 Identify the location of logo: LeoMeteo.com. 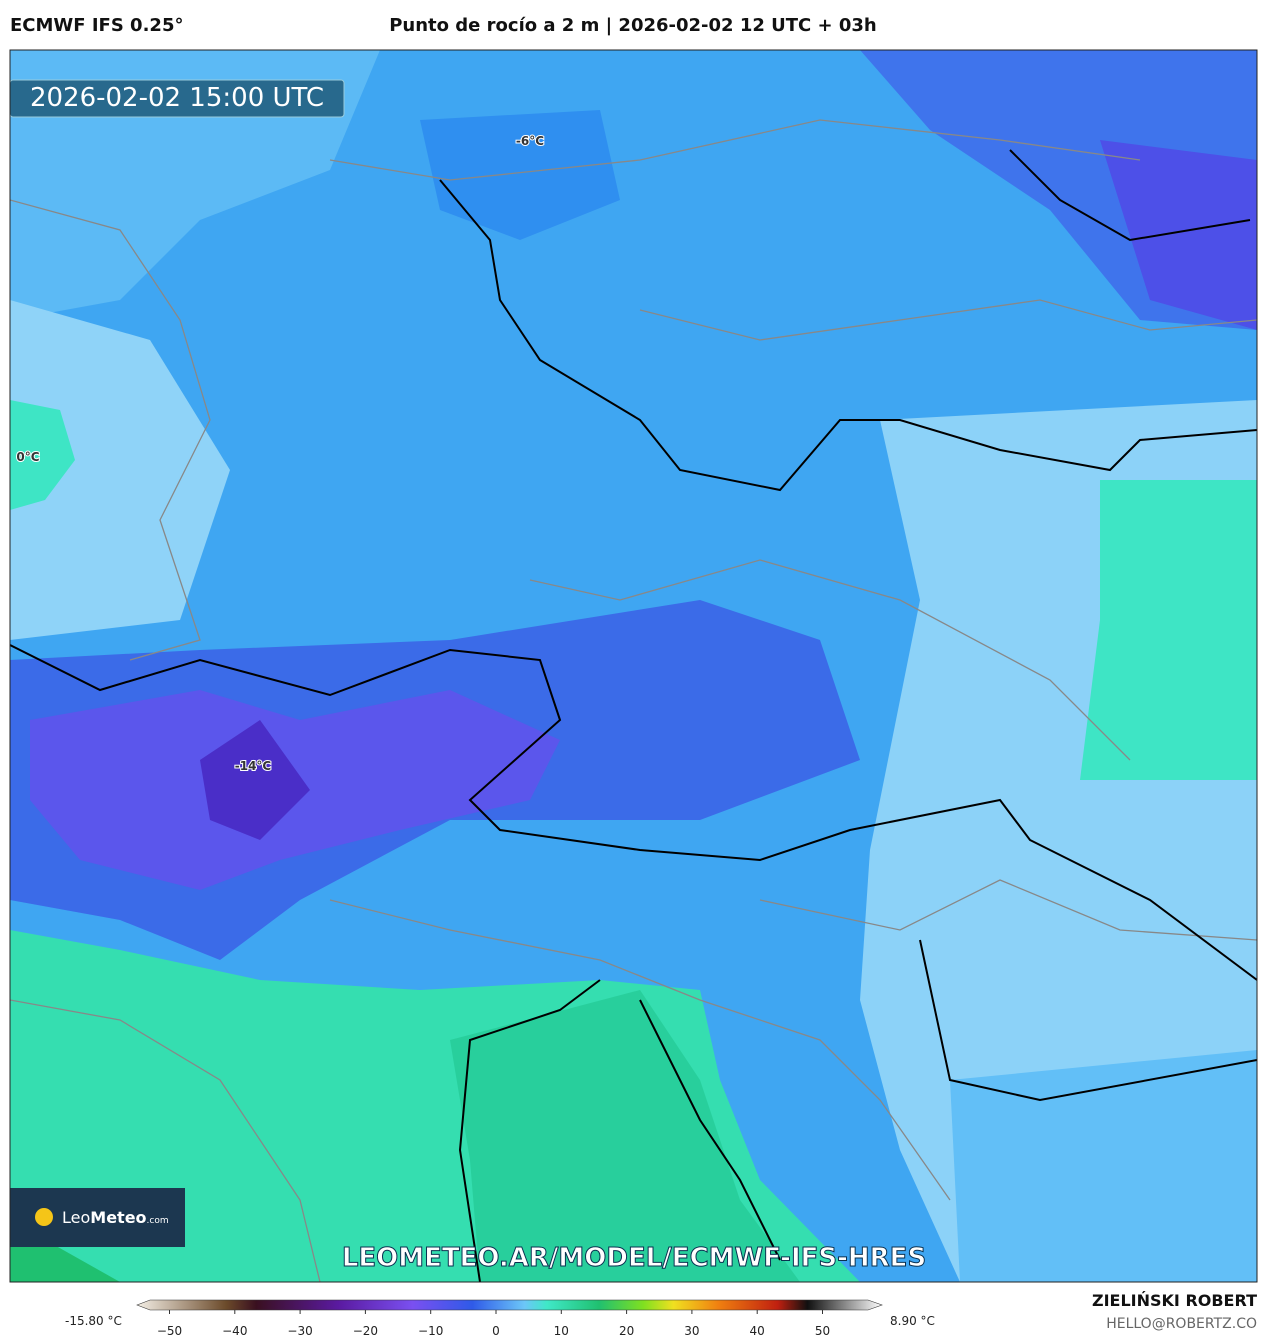
(115, 1217).